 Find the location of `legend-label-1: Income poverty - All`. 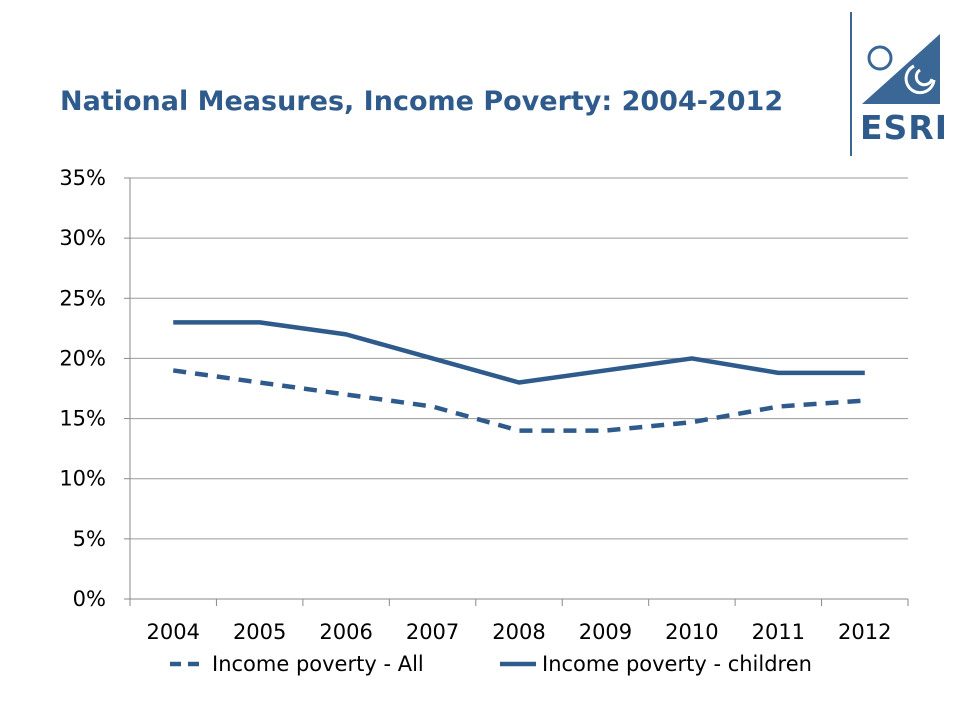

legend-label-1: Income poverty - All is located at coordinates (318, 664).